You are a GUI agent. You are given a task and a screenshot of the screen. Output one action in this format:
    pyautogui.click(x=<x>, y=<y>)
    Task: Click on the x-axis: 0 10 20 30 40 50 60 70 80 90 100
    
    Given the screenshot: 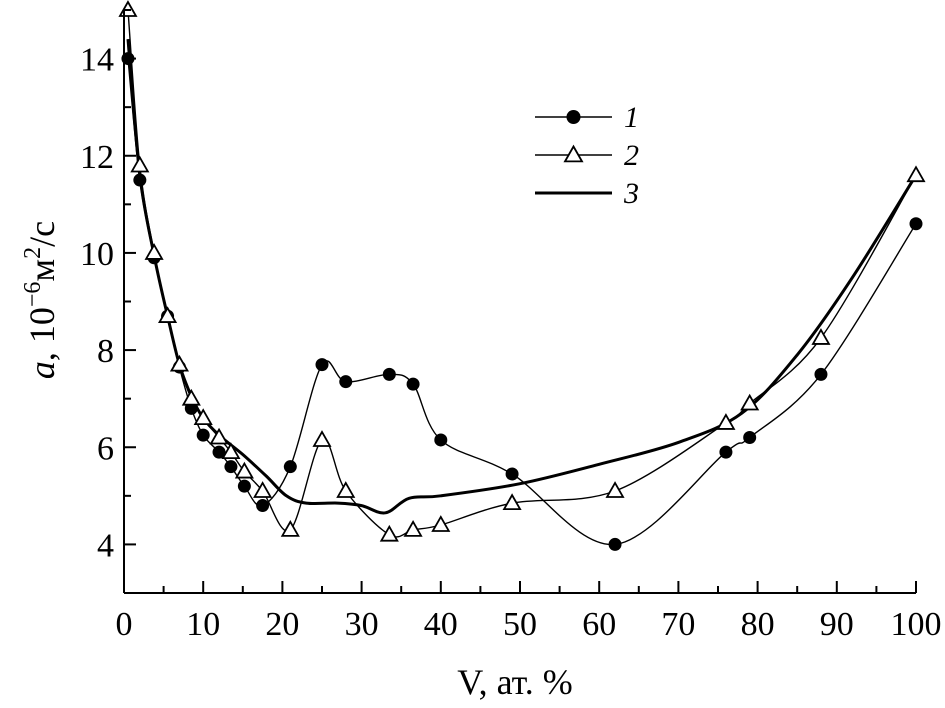 What is the action you would take?
    pyautogui.click(x=529, y=612)
    